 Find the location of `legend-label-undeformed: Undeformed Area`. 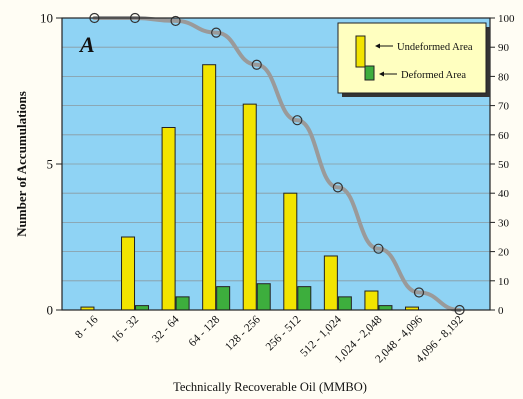

legend-label-undeformed: Undeformed Area is located at coordinates (435, 47).